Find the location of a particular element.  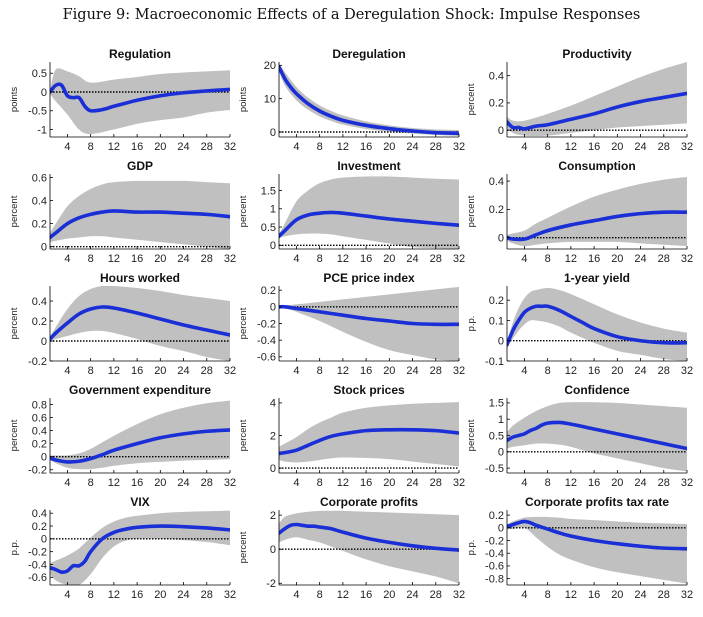

panel-vix: 0.40.20-0.2-0.4-0.6 4 8 12 16 20 24 28 32 VIX p.p. is located at coordinates (122, 548).